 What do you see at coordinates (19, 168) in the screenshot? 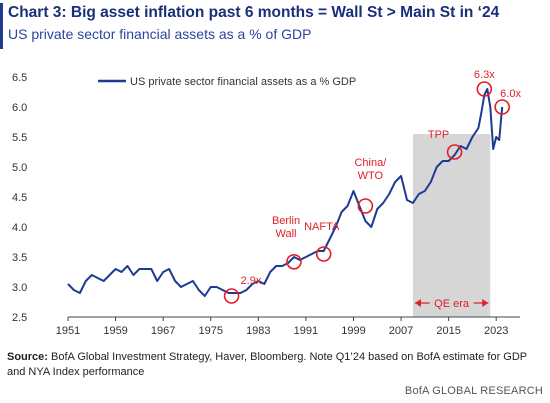
I see `y-tick-label: 5.0` at bounding box center [19, 168].